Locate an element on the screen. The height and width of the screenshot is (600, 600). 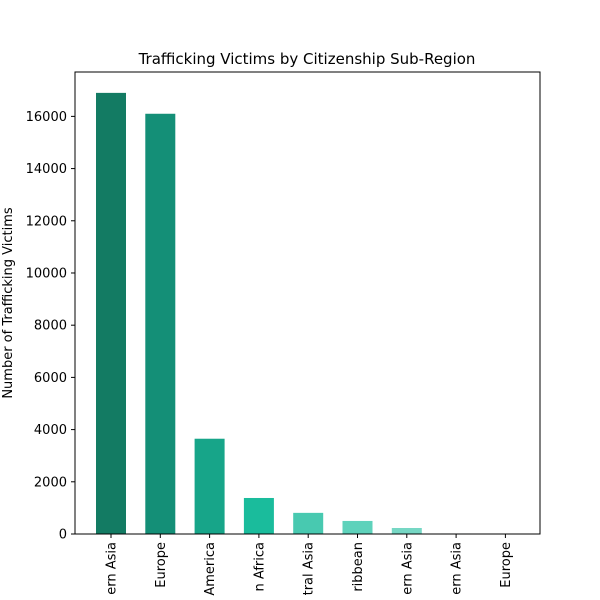
y-tick-label: 4000 is located at coordinates (50, 430).